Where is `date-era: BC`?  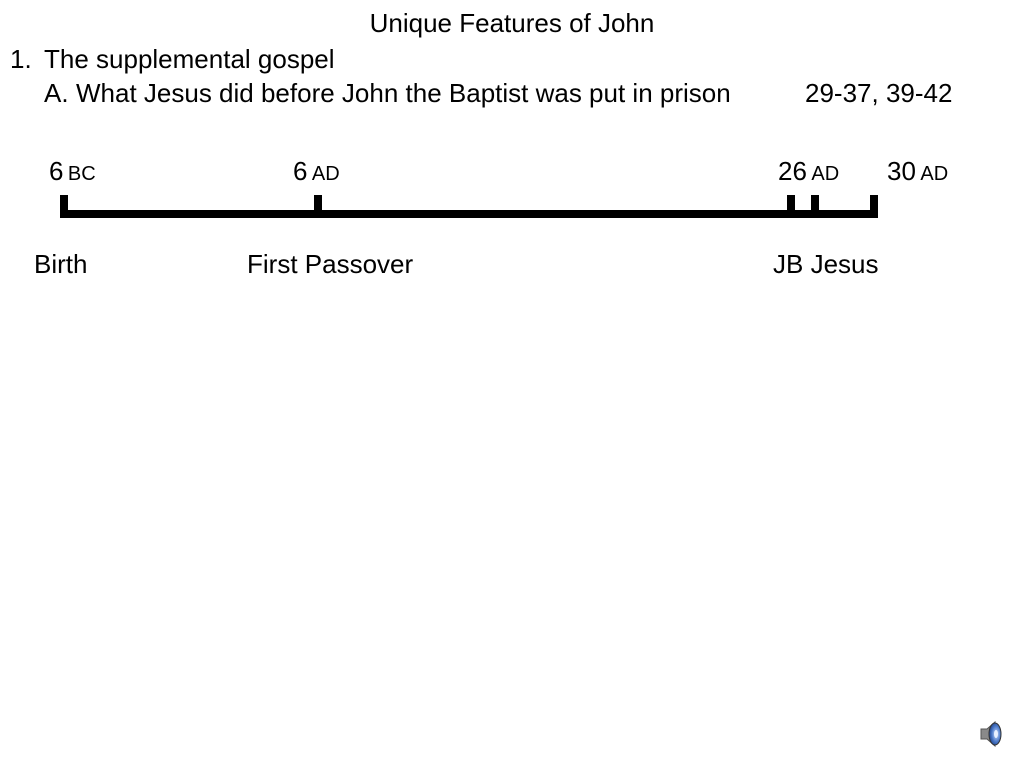 date-era: BC is located at coordinates (81, 174).